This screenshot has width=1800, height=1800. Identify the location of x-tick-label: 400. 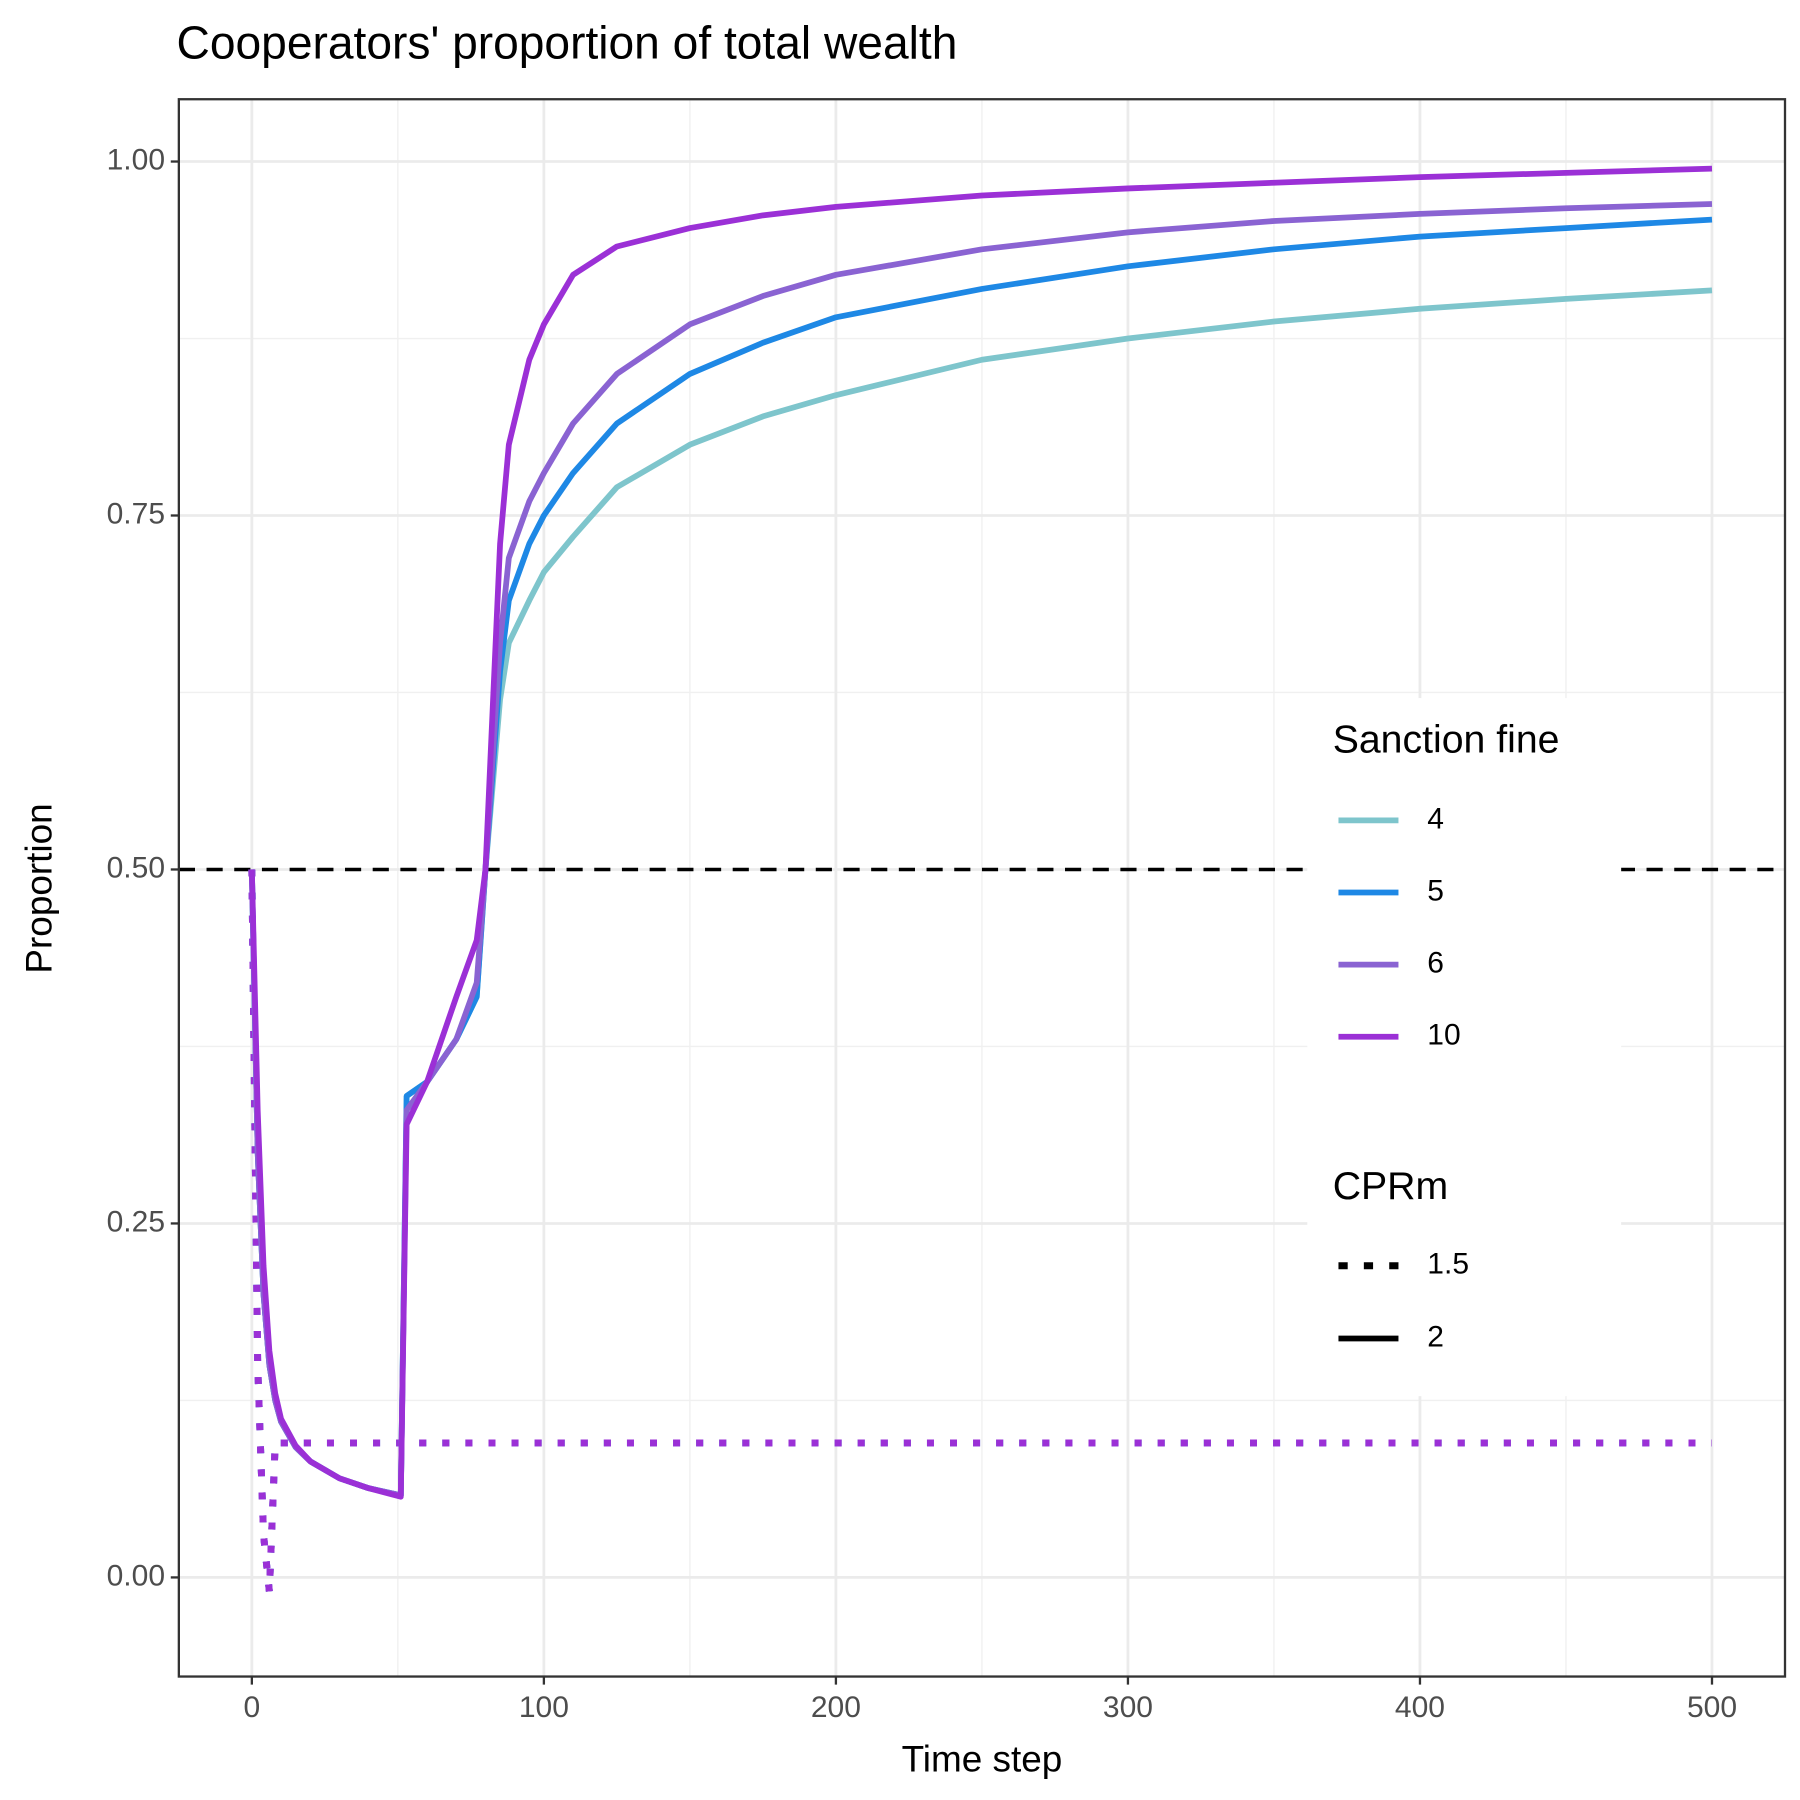
(1420, 1707).